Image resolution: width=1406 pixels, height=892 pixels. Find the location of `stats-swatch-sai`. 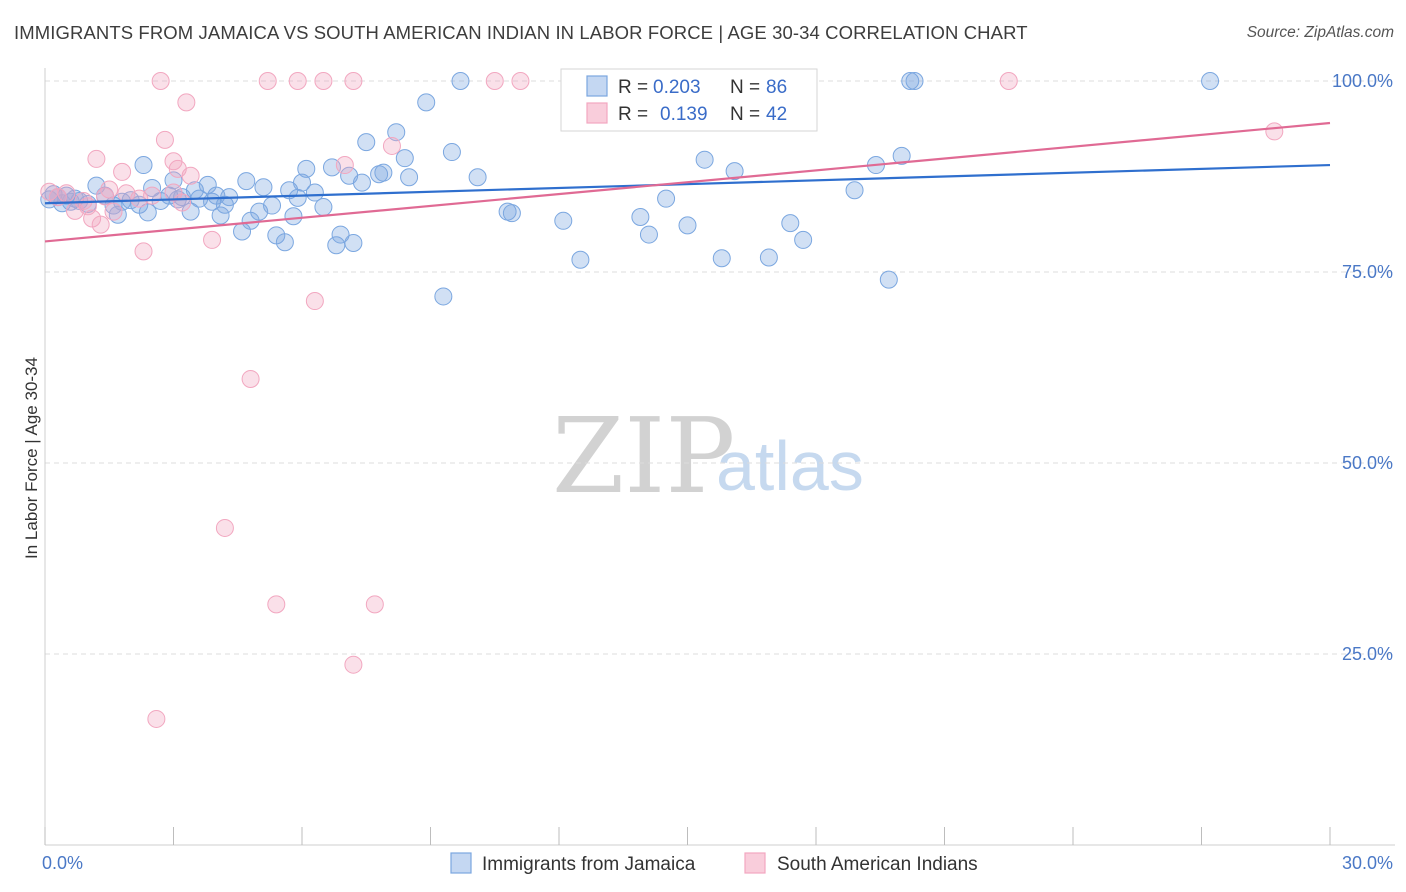

stats-swatch-sai is located at coordinates (597, 113).